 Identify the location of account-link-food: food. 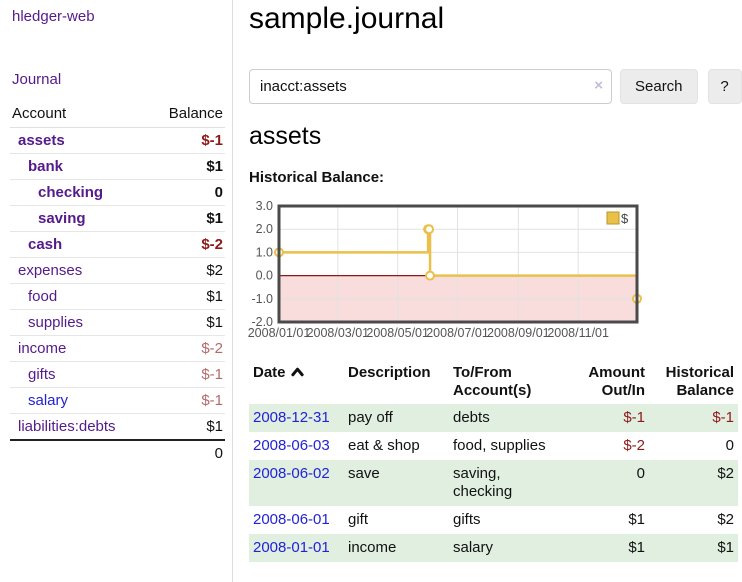
(43, 296).